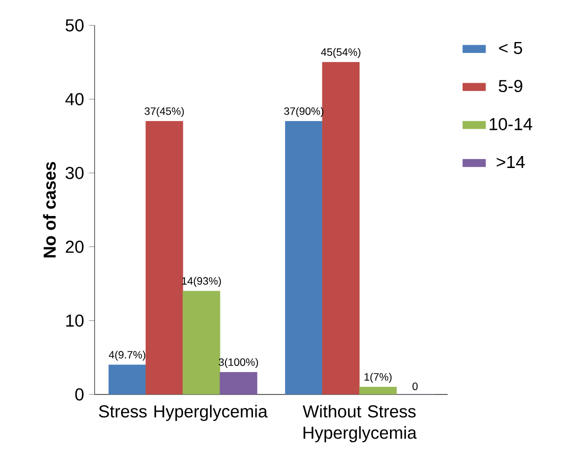  What do you see at coordinates (340, 53) in the screenshot?
I see `data-label: 45(54%)` at bounding box center [340, 53].